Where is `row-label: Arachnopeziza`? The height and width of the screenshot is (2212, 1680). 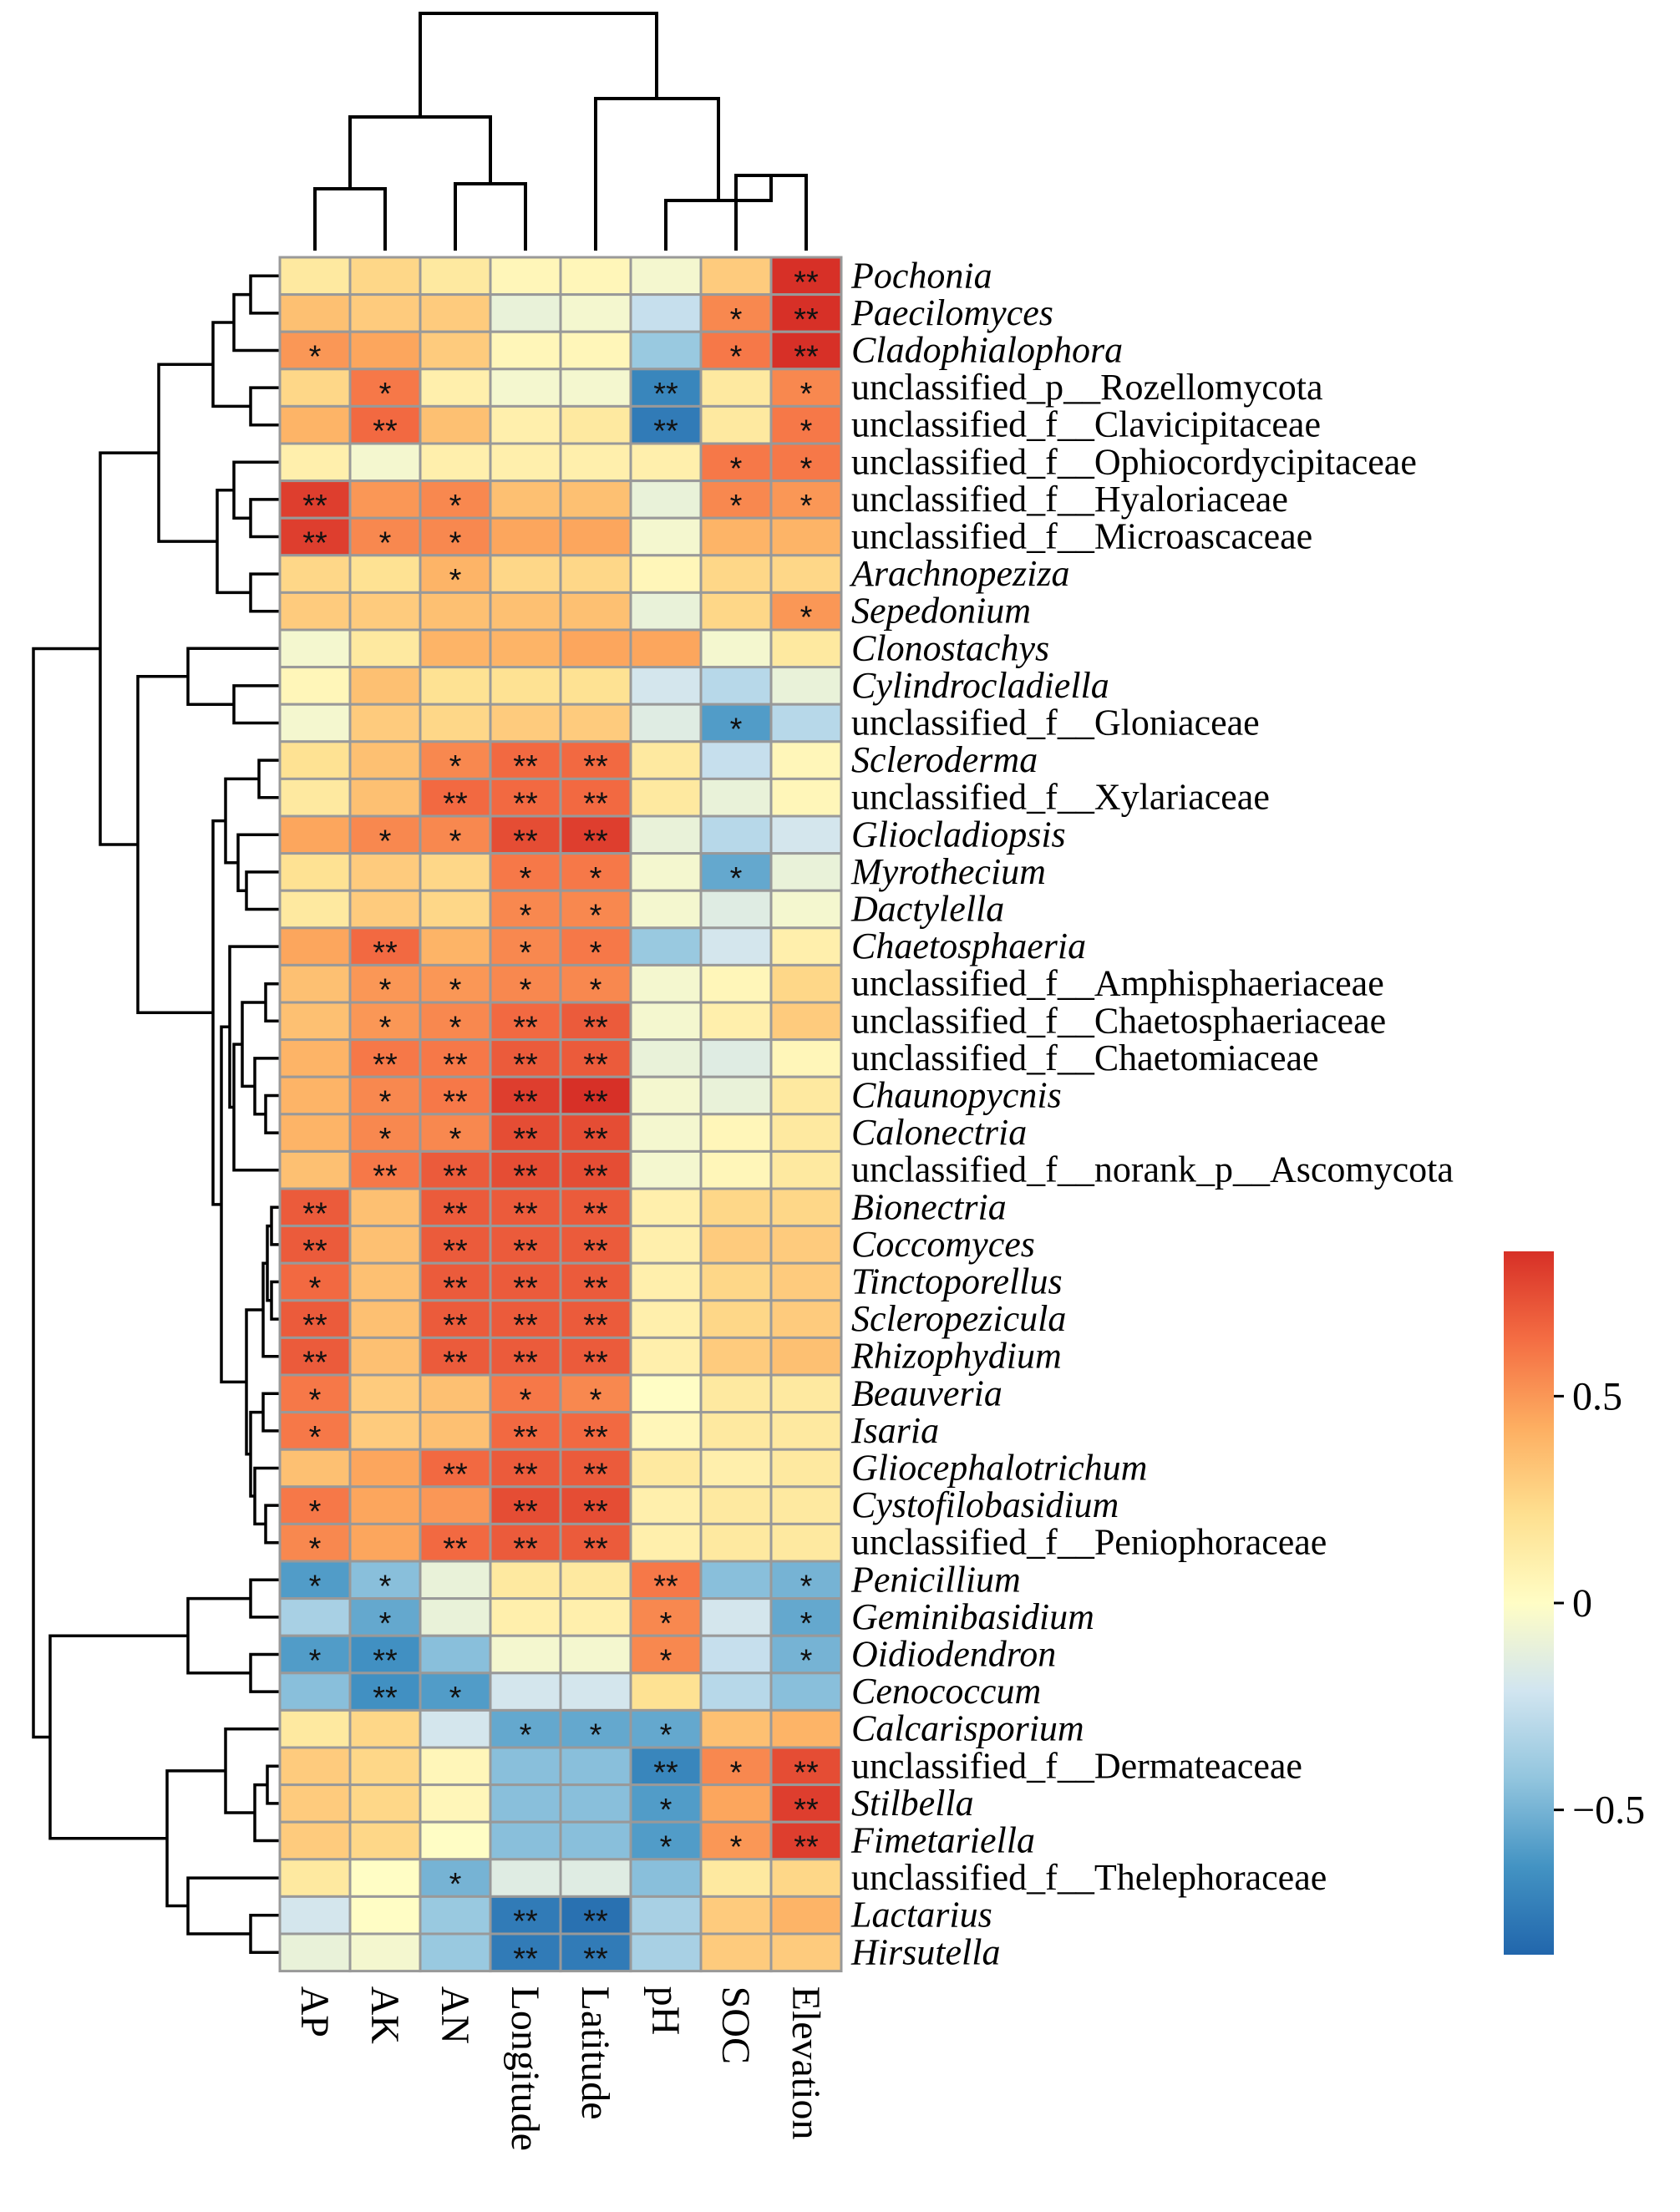
row-label: Arachnopeziza is located at coordinates (959, 573).